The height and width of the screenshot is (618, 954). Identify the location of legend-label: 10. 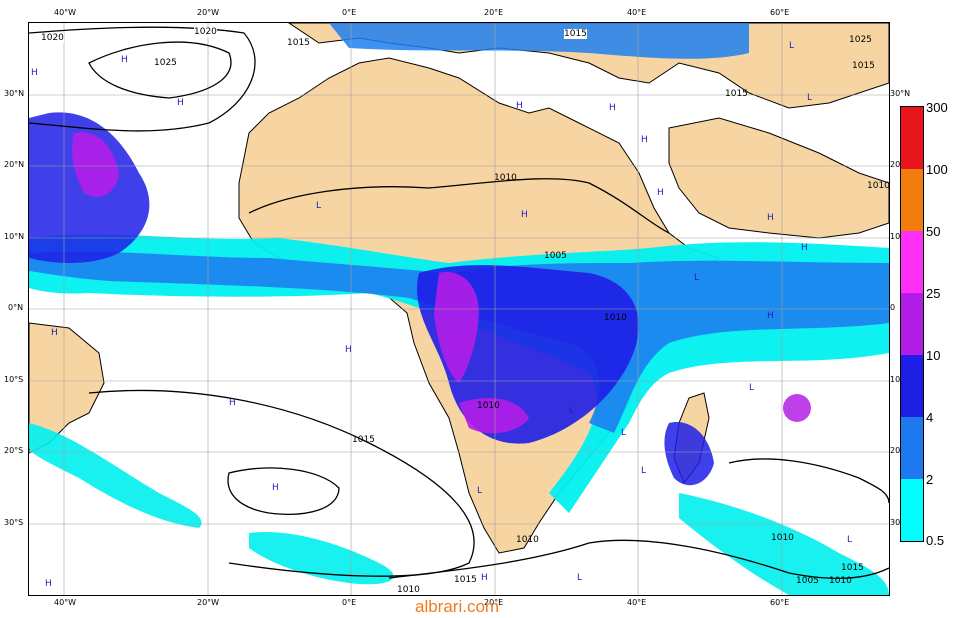
(933, 355).